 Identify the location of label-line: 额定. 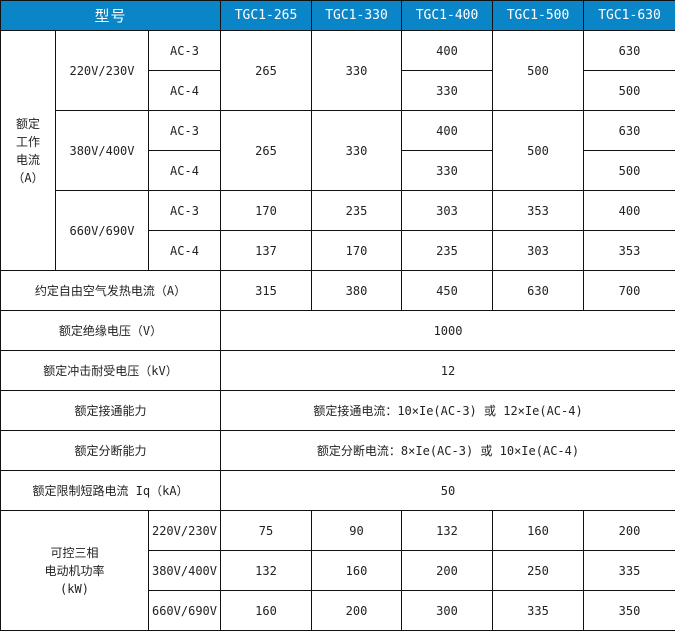
(27, 123).